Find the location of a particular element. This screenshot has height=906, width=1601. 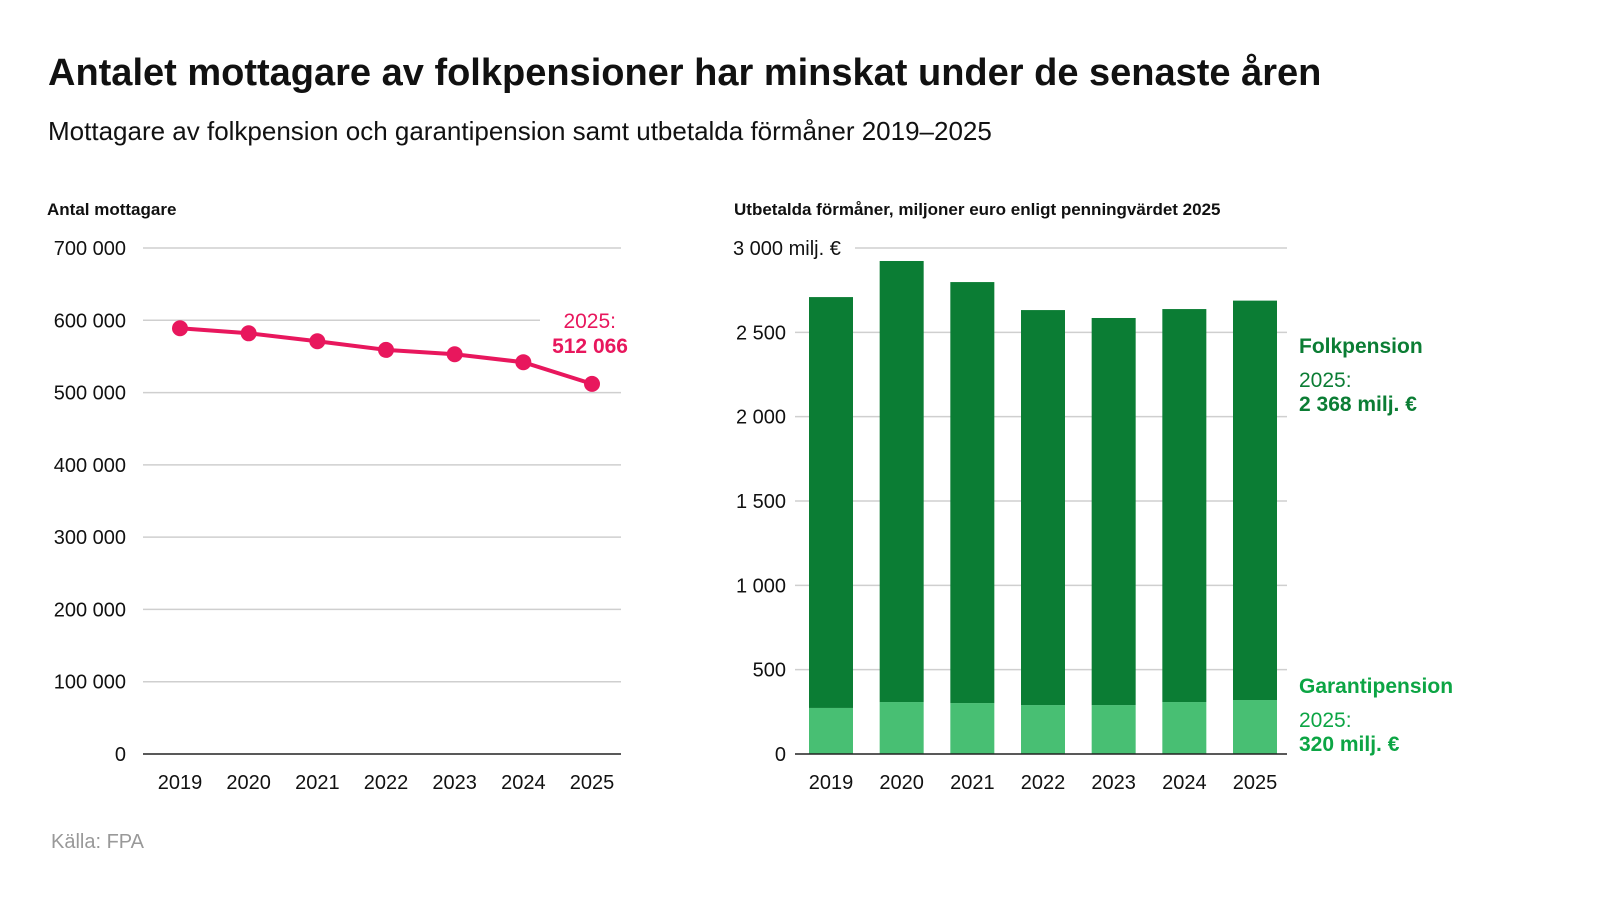

y-tick-label: 300 000 is located at coordinates (90, 538).